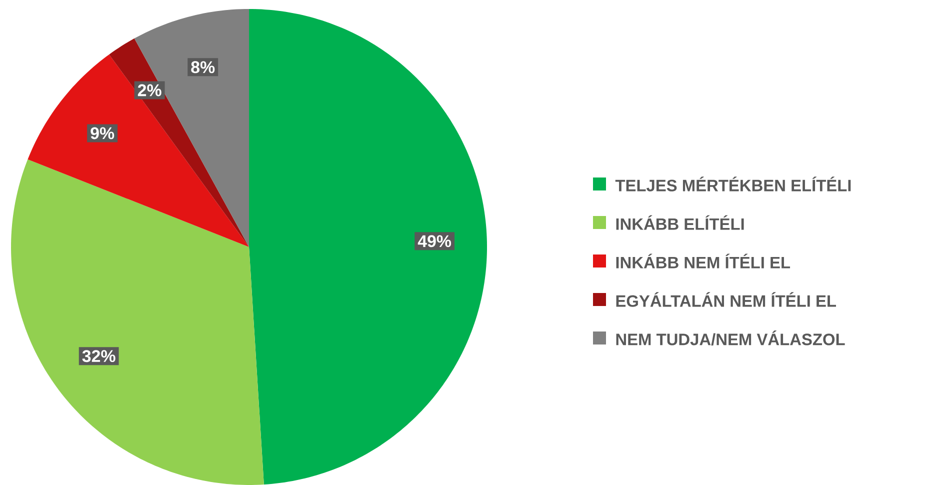 Image resolution: width=930 pixels, height=485 pixels. What do you see at coordinates (726, 299) in the screenshot?
I see `legend-label: EGYÁLTALÁN NEM ÍTÉLI EL` at bounding box center [726, 299].